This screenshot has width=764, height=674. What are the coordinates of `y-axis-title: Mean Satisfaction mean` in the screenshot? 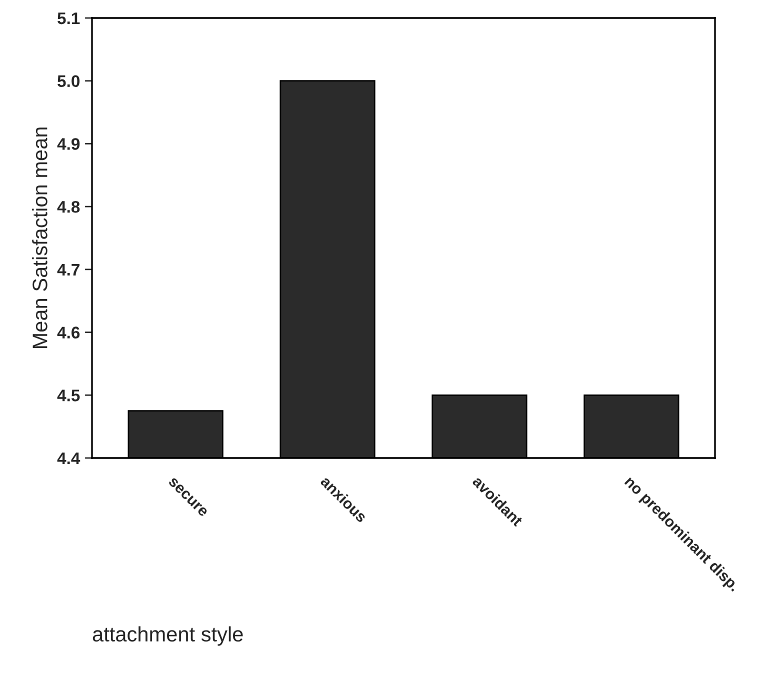 It's located at (40, 238).